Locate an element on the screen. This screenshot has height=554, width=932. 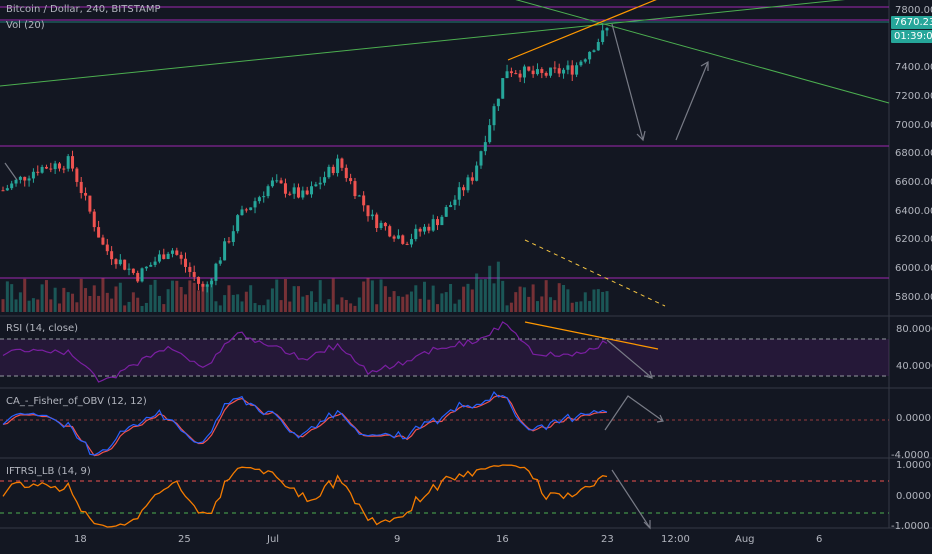
green-trendline-ascending is located at coordinates (444, 43).